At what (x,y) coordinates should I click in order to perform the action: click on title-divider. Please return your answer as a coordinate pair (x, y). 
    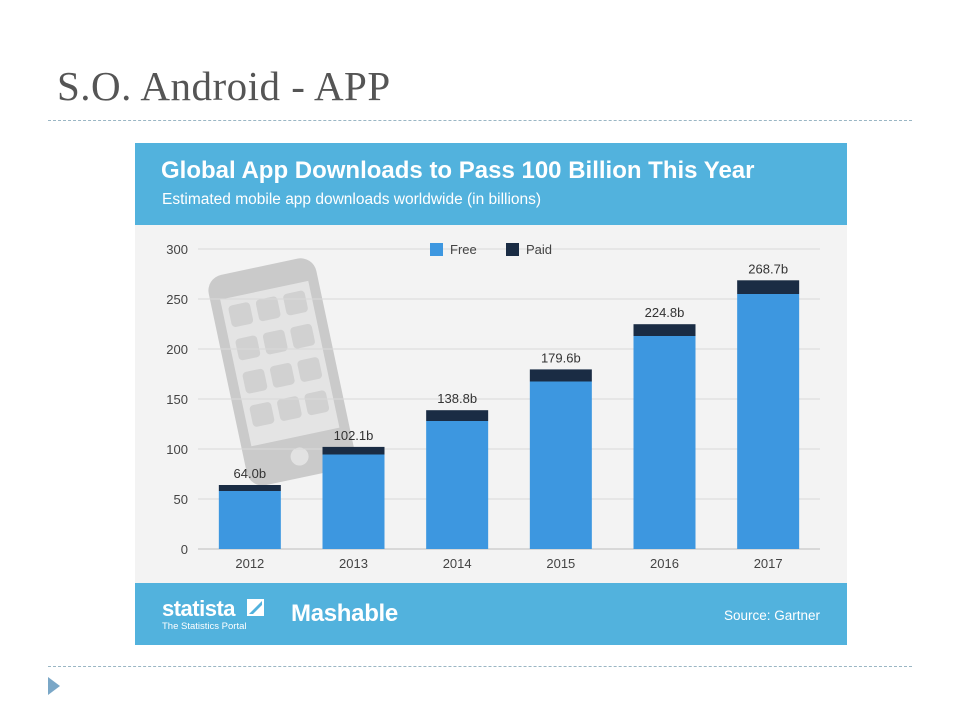
    Looking at the image, I should click on (480, 120).